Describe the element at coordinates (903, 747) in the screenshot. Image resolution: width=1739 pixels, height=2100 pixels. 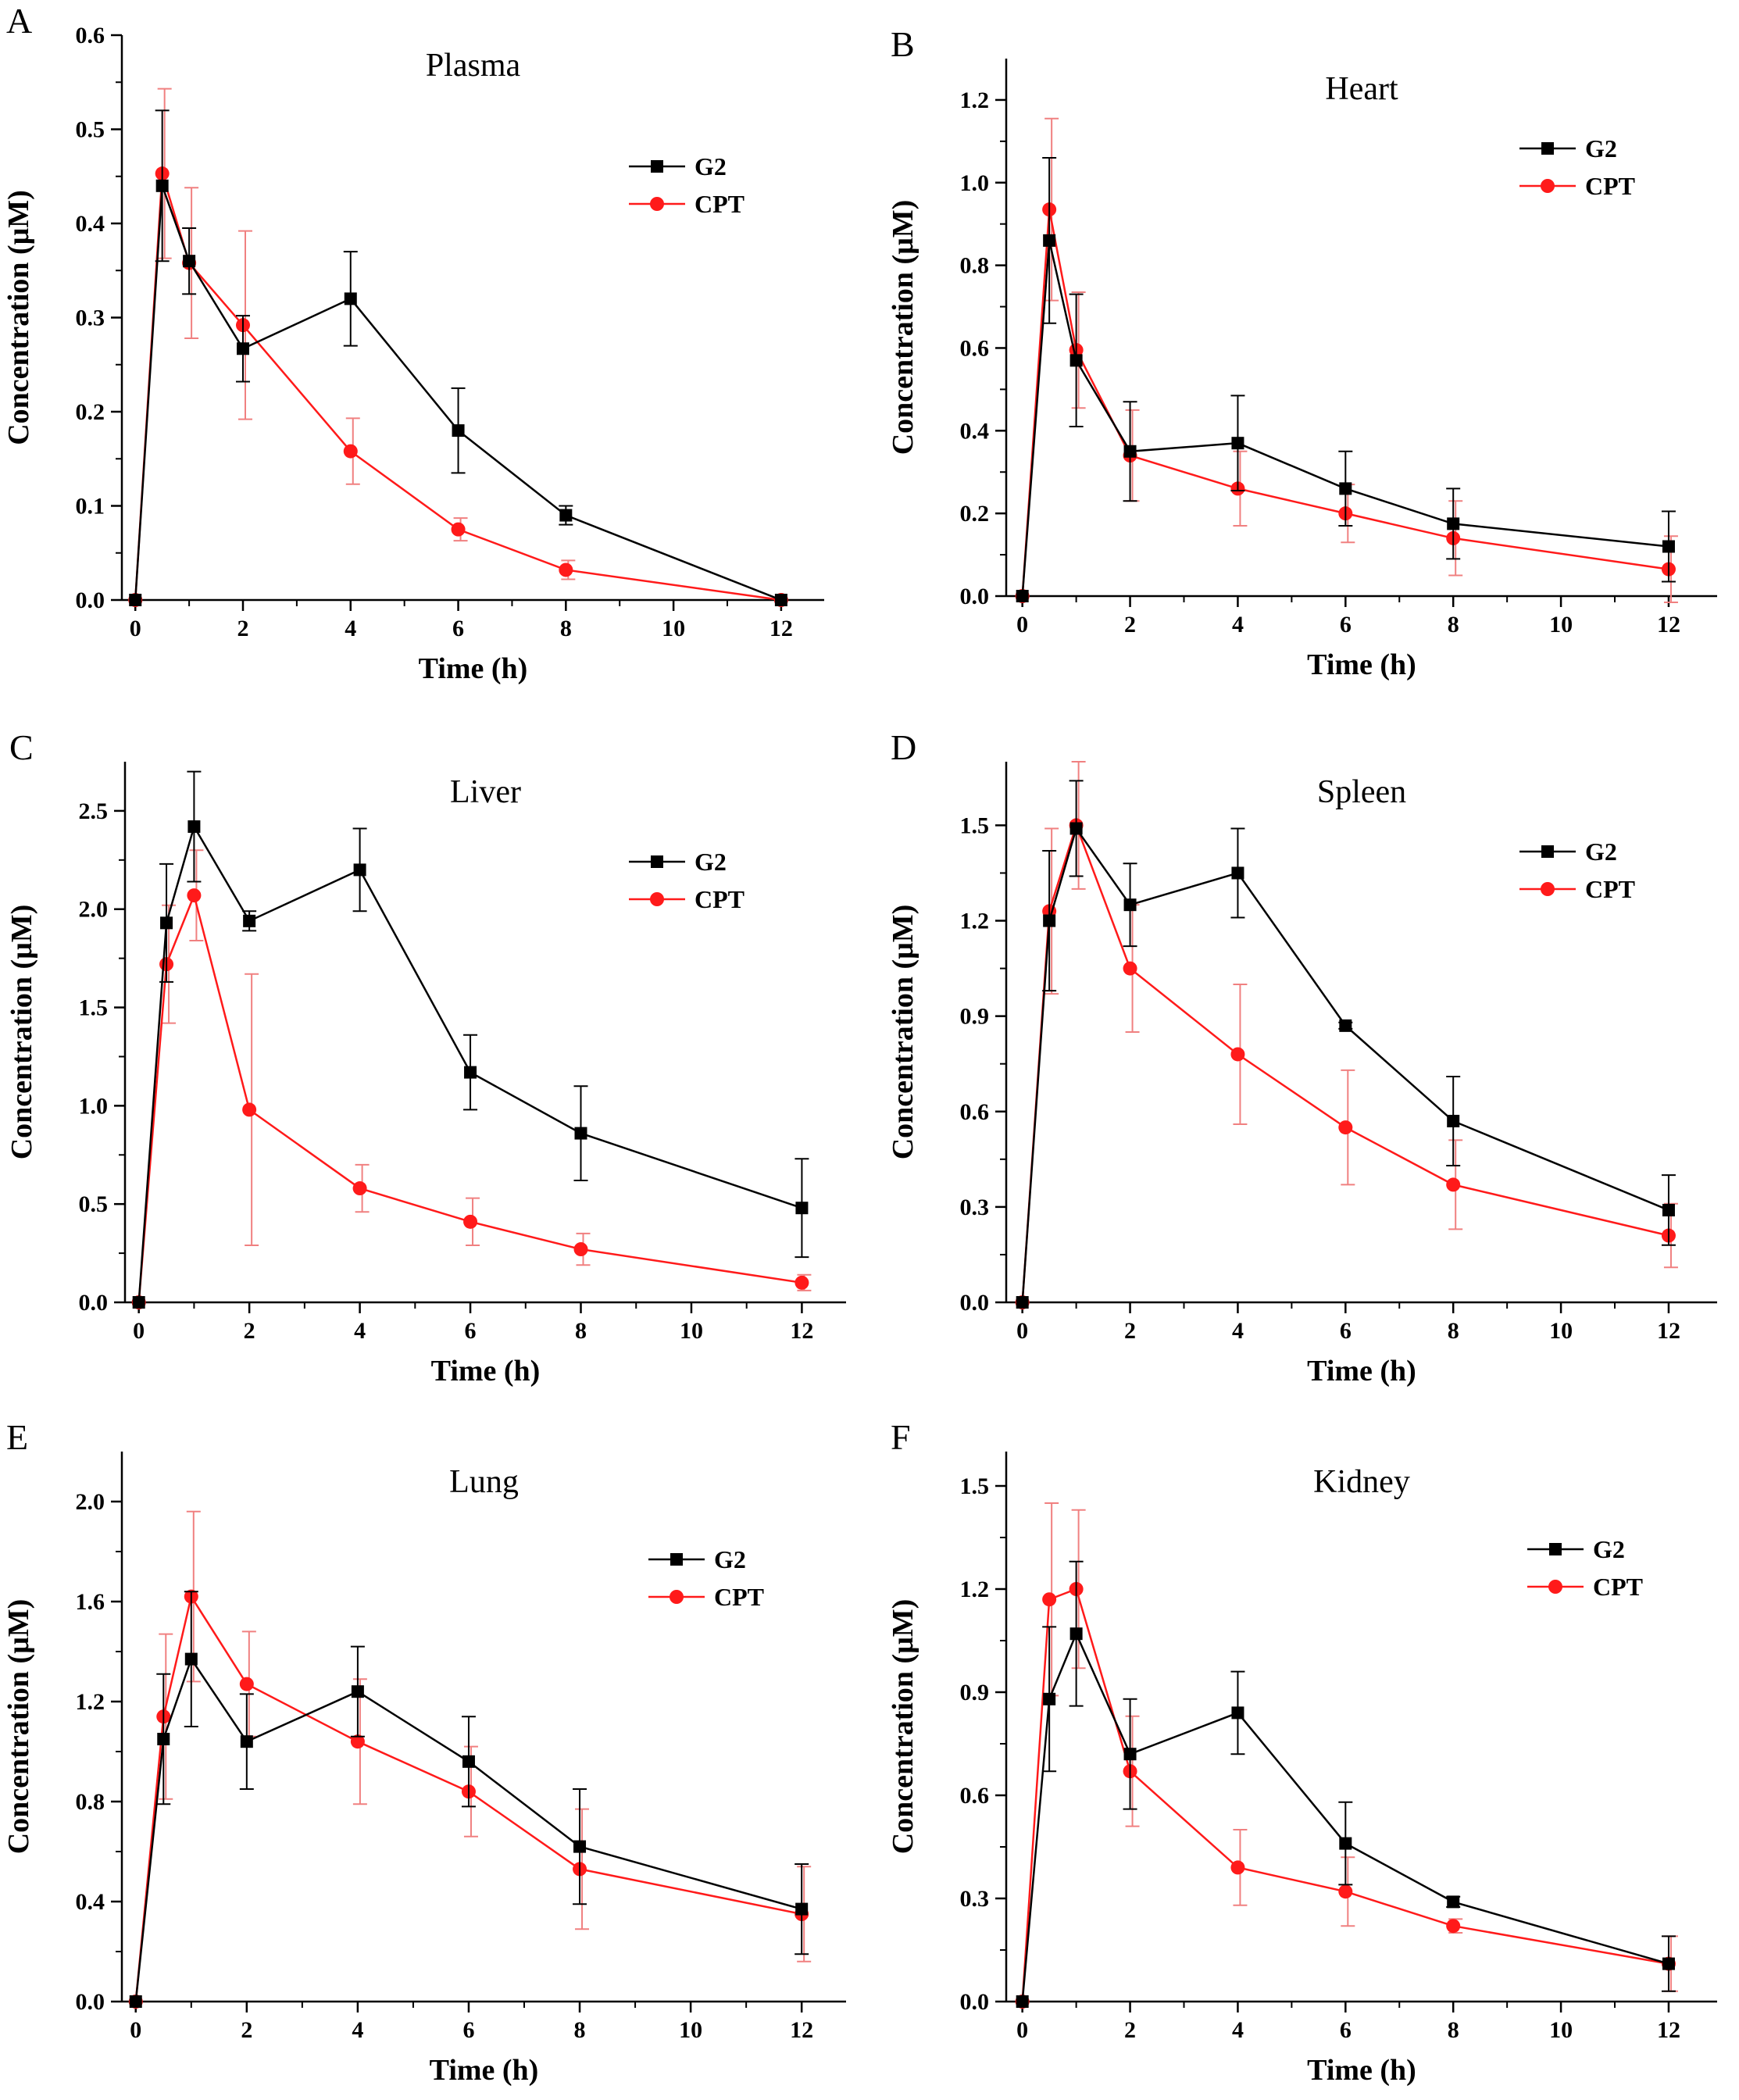
I see `panel-letter: D` at that location.